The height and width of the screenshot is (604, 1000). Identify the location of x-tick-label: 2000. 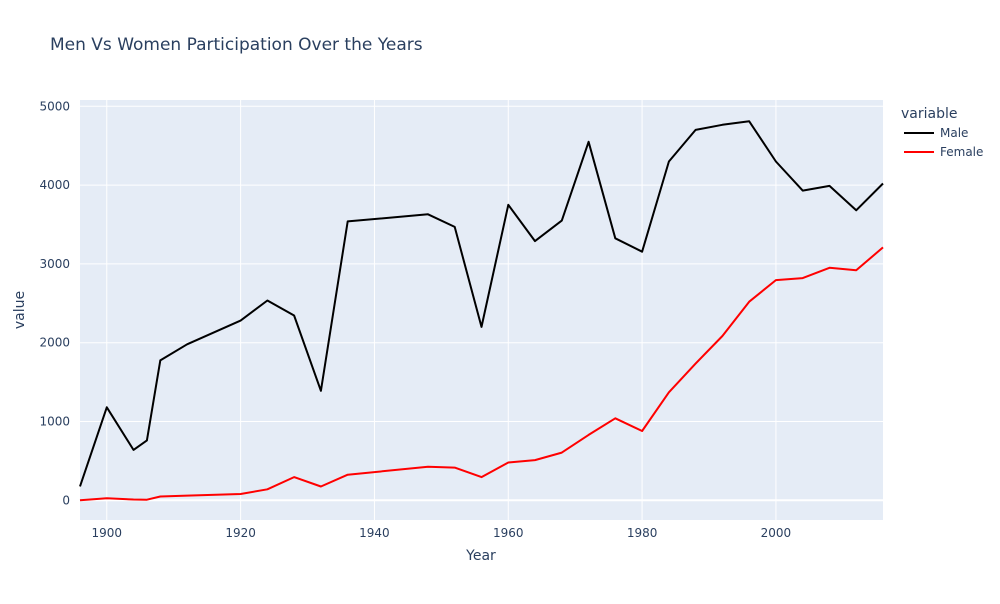
(776, 533).